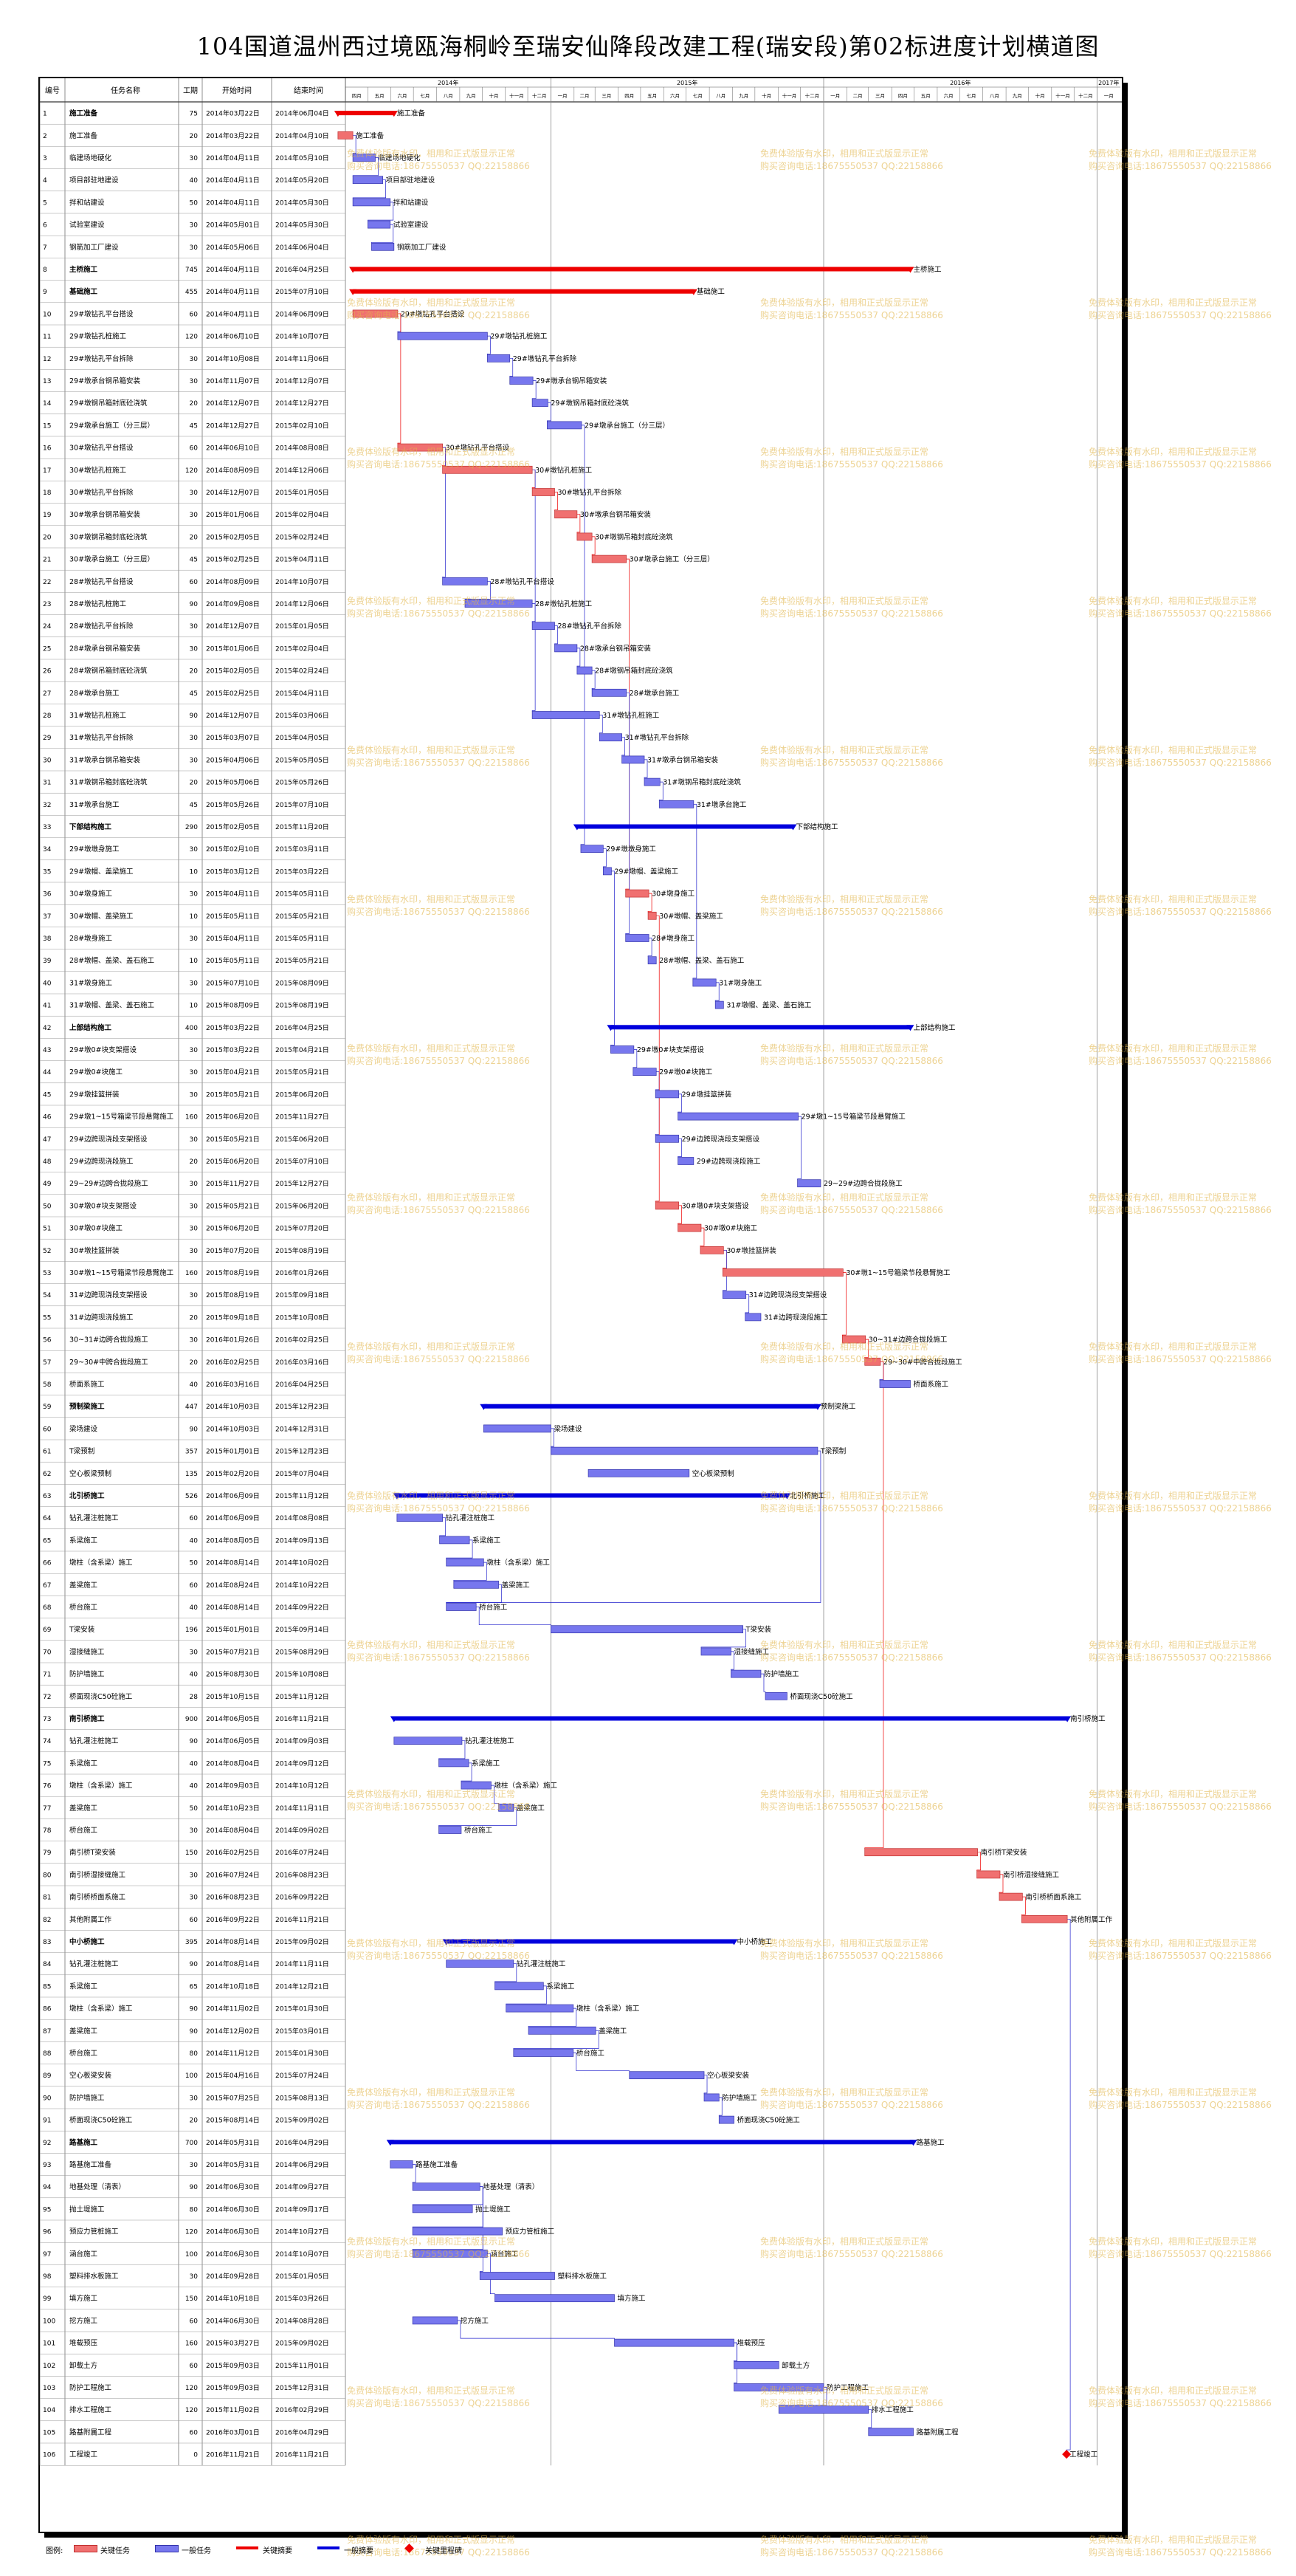  Describe the element at coordinates (233, 1272) in the screenshot. I see `cell-start: 2015年08月19日` at that location.